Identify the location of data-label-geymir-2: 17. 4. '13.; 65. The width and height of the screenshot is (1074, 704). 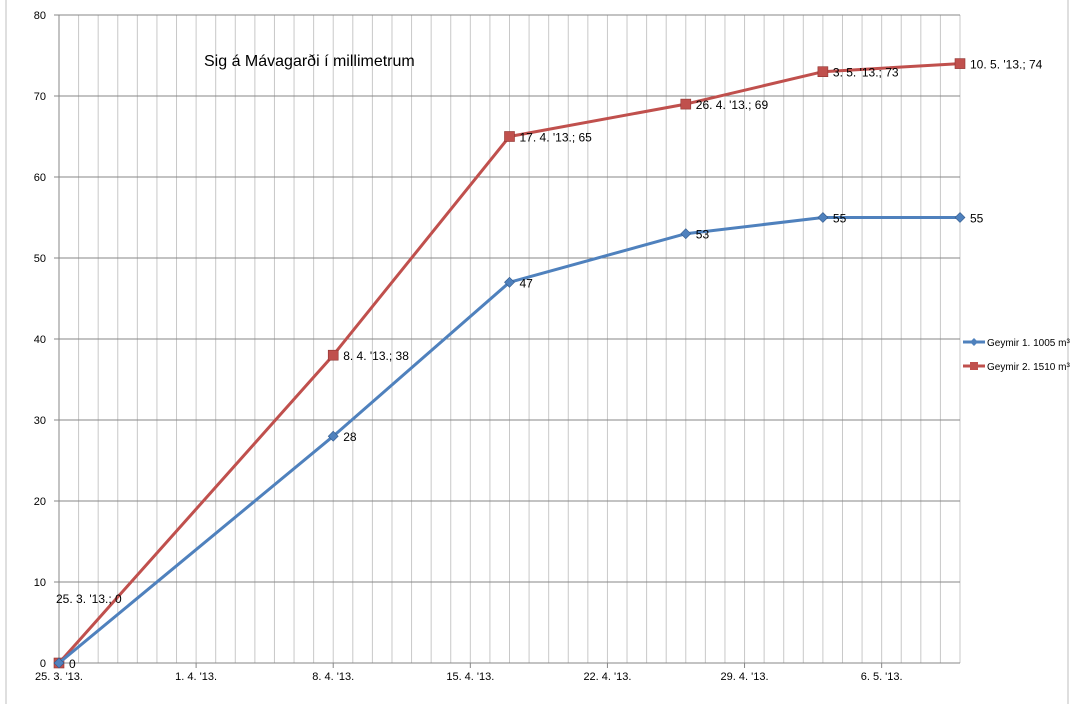
(556, 138).